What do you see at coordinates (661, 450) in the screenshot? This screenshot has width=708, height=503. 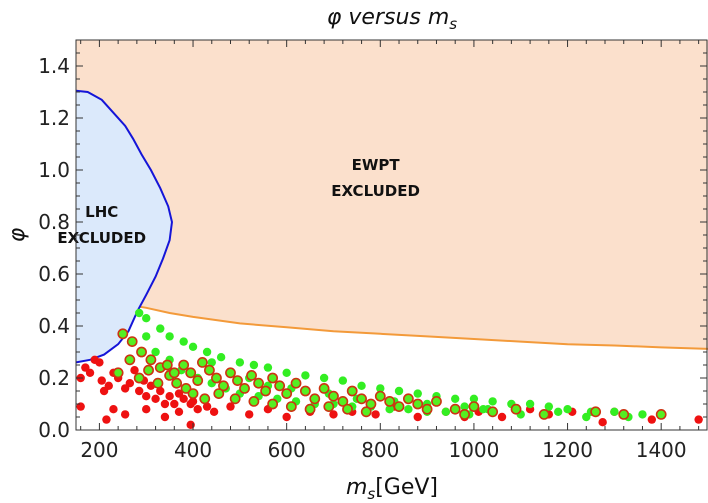 I see `x-tick-label: 1400` at bounding box center [661, 450].